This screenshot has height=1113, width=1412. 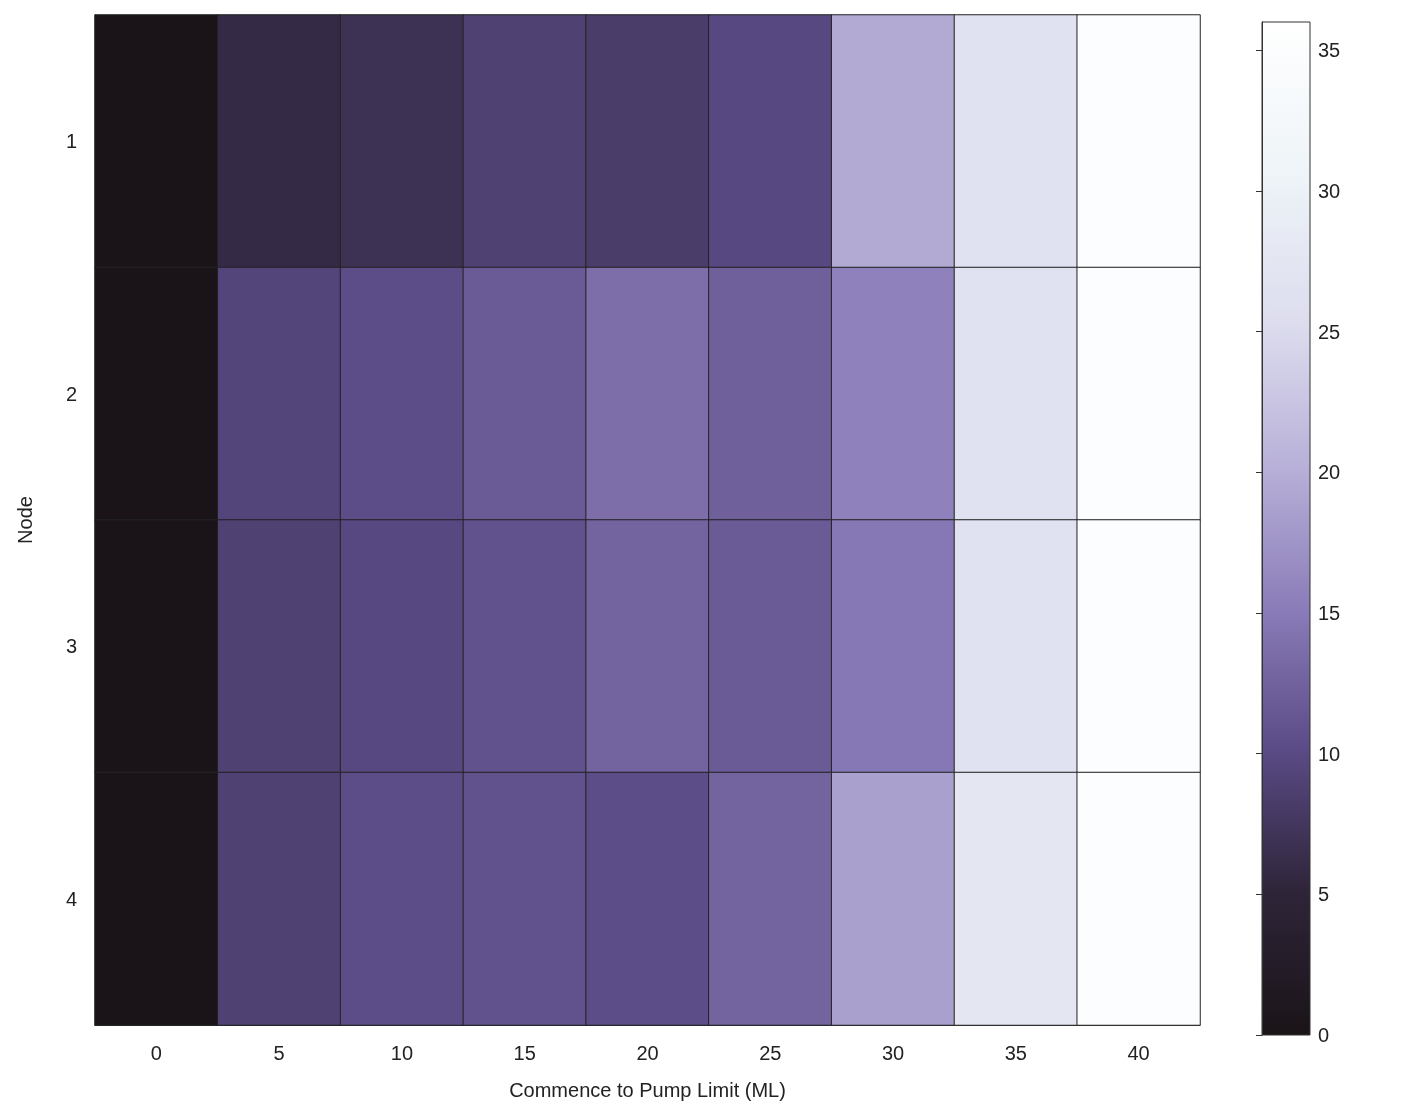 What do you see at coordinates (524, 1053) in the screenshot?
I see `x-tick-label: 15` at bounding box center [524, 1053].